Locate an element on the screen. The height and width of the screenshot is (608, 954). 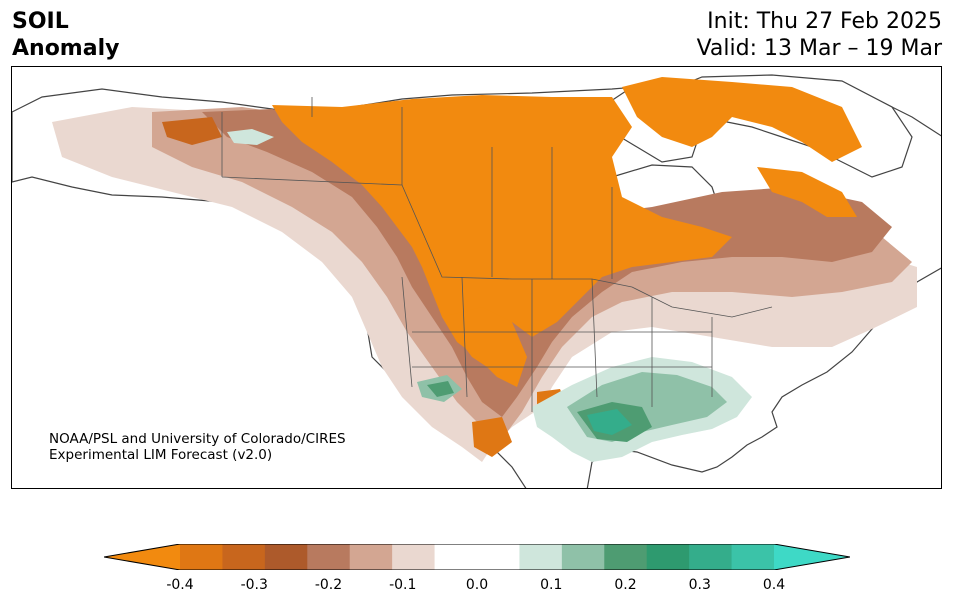
wet-strong-southwest is located at coordinates (440, 389).